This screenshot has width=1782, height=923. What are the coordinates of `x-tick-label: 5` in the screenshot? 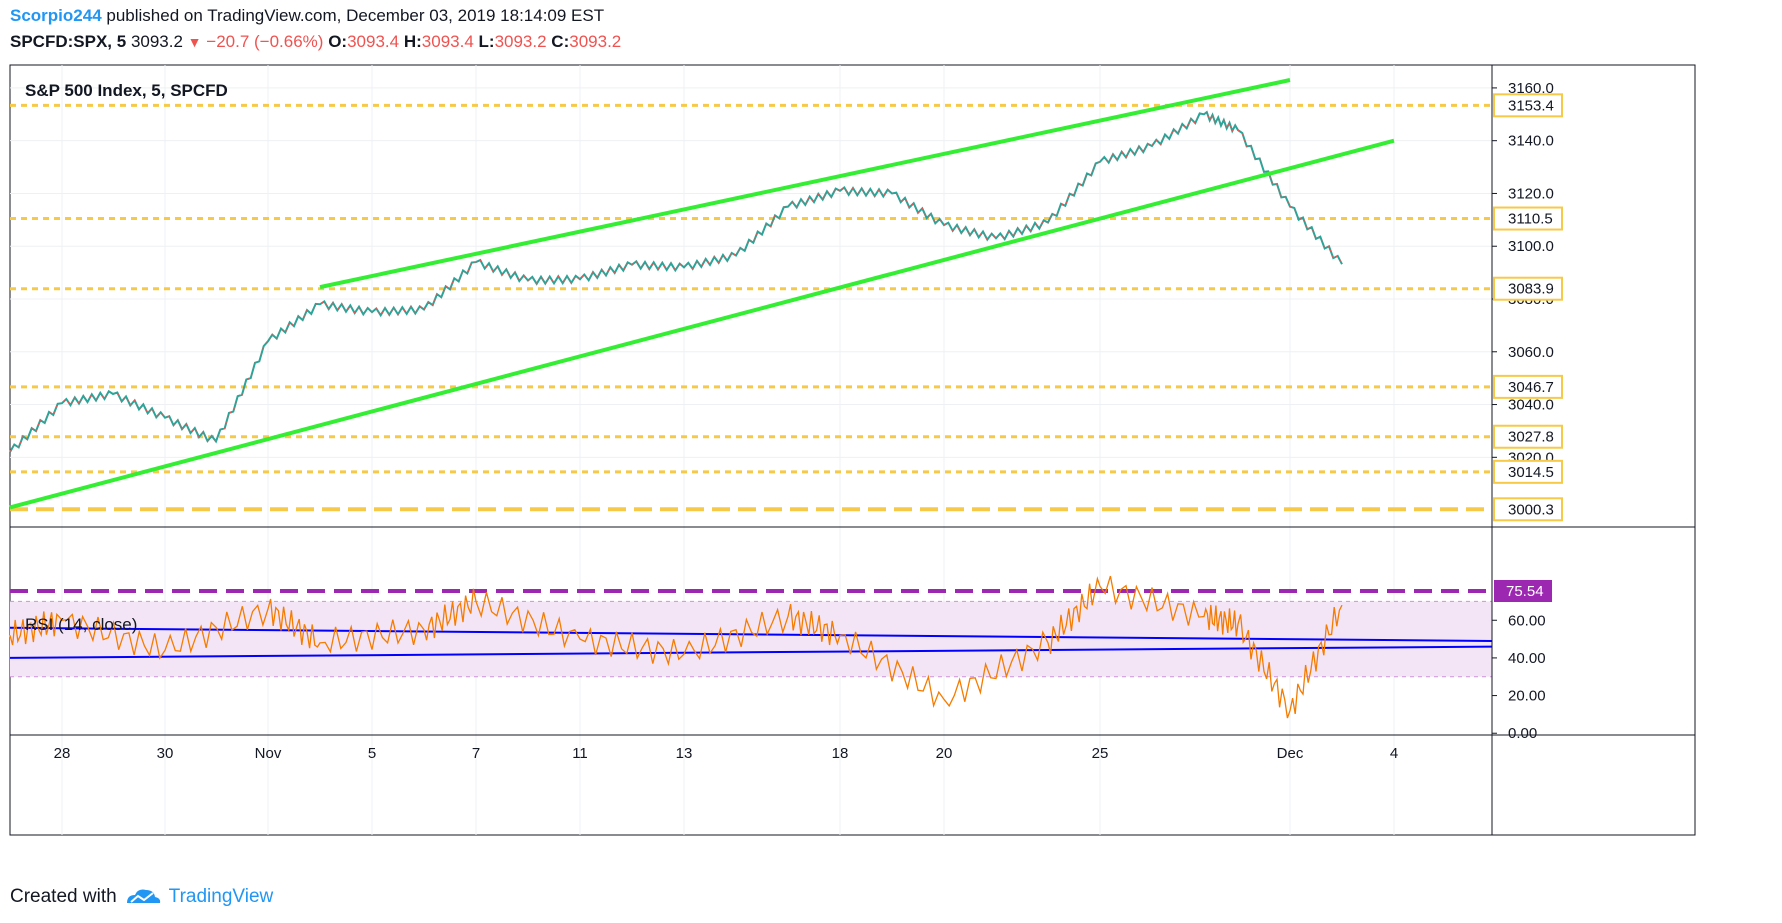 It's located at (372, 753).